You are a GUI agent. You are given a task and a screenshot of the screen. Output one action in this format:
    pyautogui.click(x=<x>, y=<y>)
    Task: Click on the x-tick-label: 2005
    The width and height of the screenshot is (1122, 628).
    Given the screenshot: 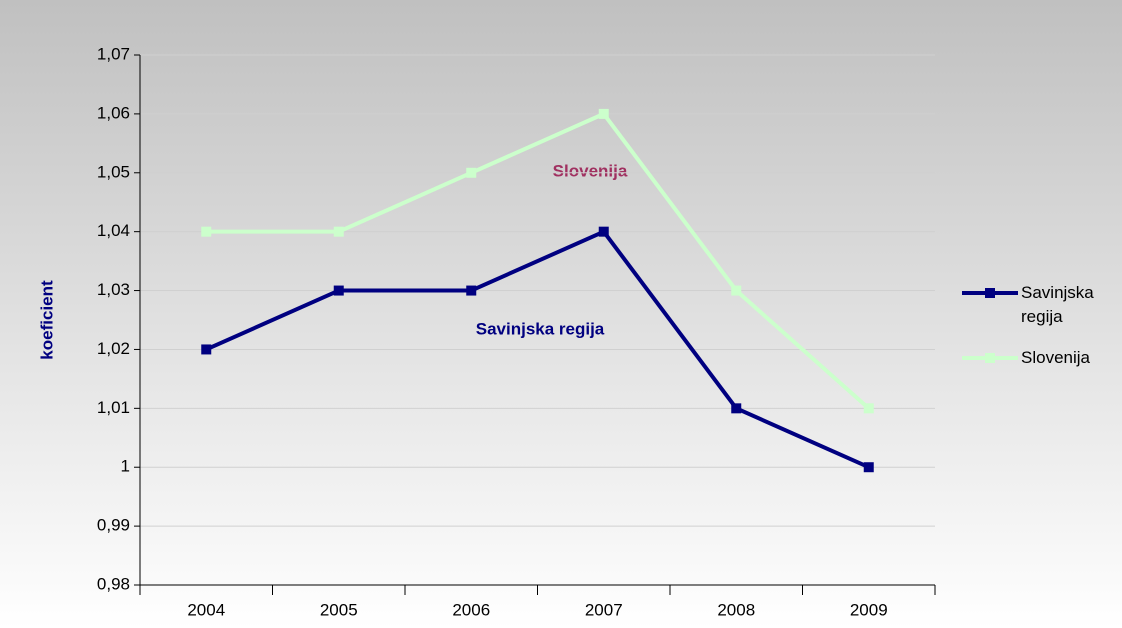 What is the action you would take?
    pyautogui.click(x=339, y=609)
    